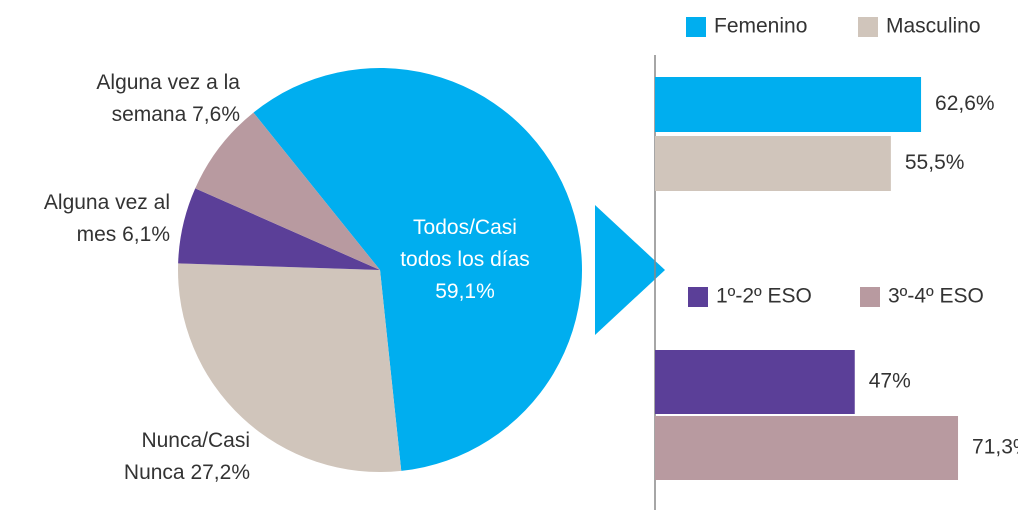 Image resolution: width=1018 pixels, height=510 pixels. Describe the element at coordinates (764, 296) in the screenshot. I see `legend-label: 1º-2º ESO` at that location.